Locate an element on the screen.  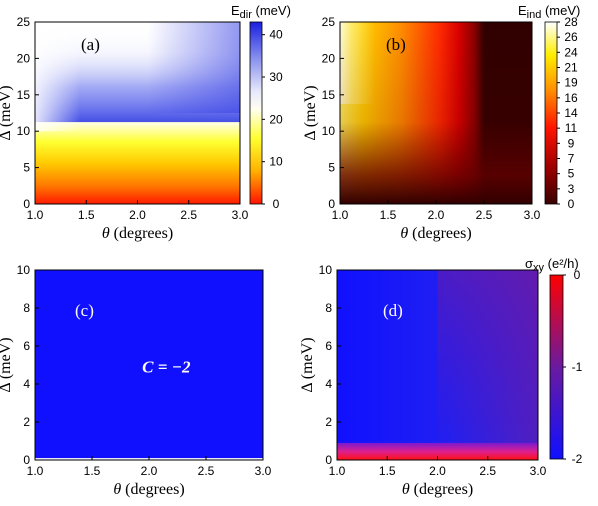
colorbar-tick-label: 24 is located at coordinates (571, 52).